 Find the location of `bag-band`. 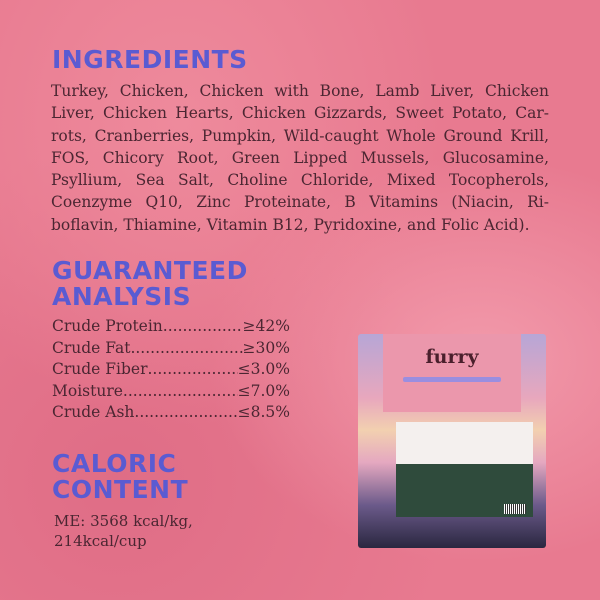

bag-band is located at coordinates (452, 379).